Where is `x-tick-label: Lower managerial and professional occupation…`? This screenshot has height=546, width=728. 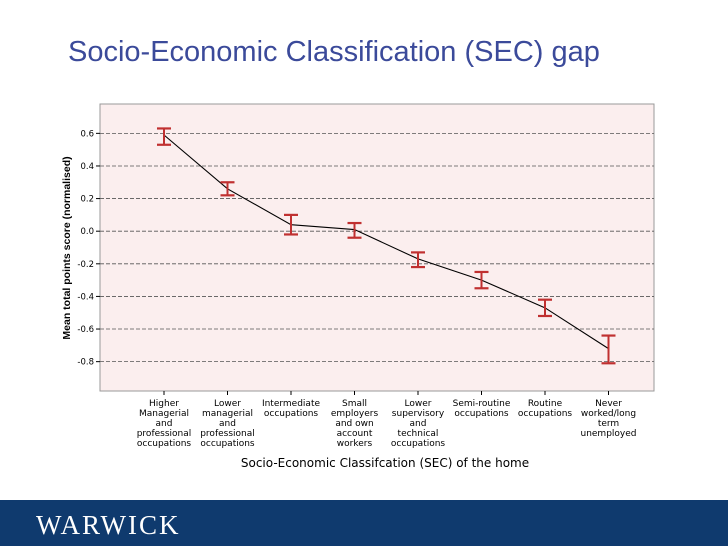
x-tick-label: Lower managerial and professional occupation… is located at coordinates (227, 424).